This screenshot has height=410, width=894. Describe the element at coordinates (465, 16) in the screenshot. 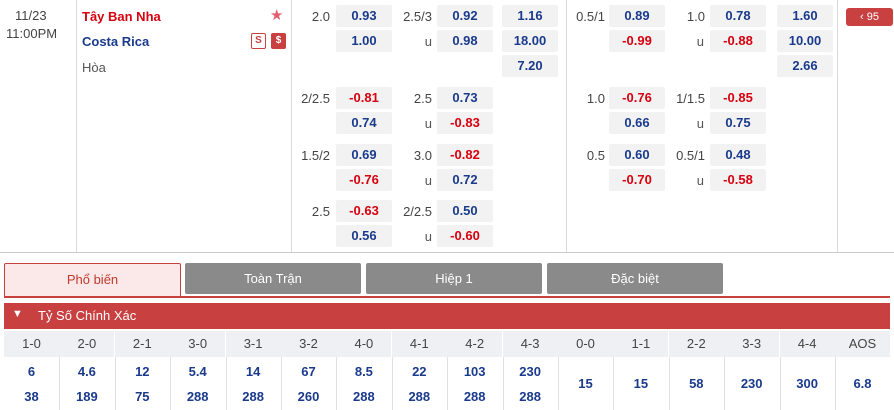

I see `odds-over: 0.92` at that location.